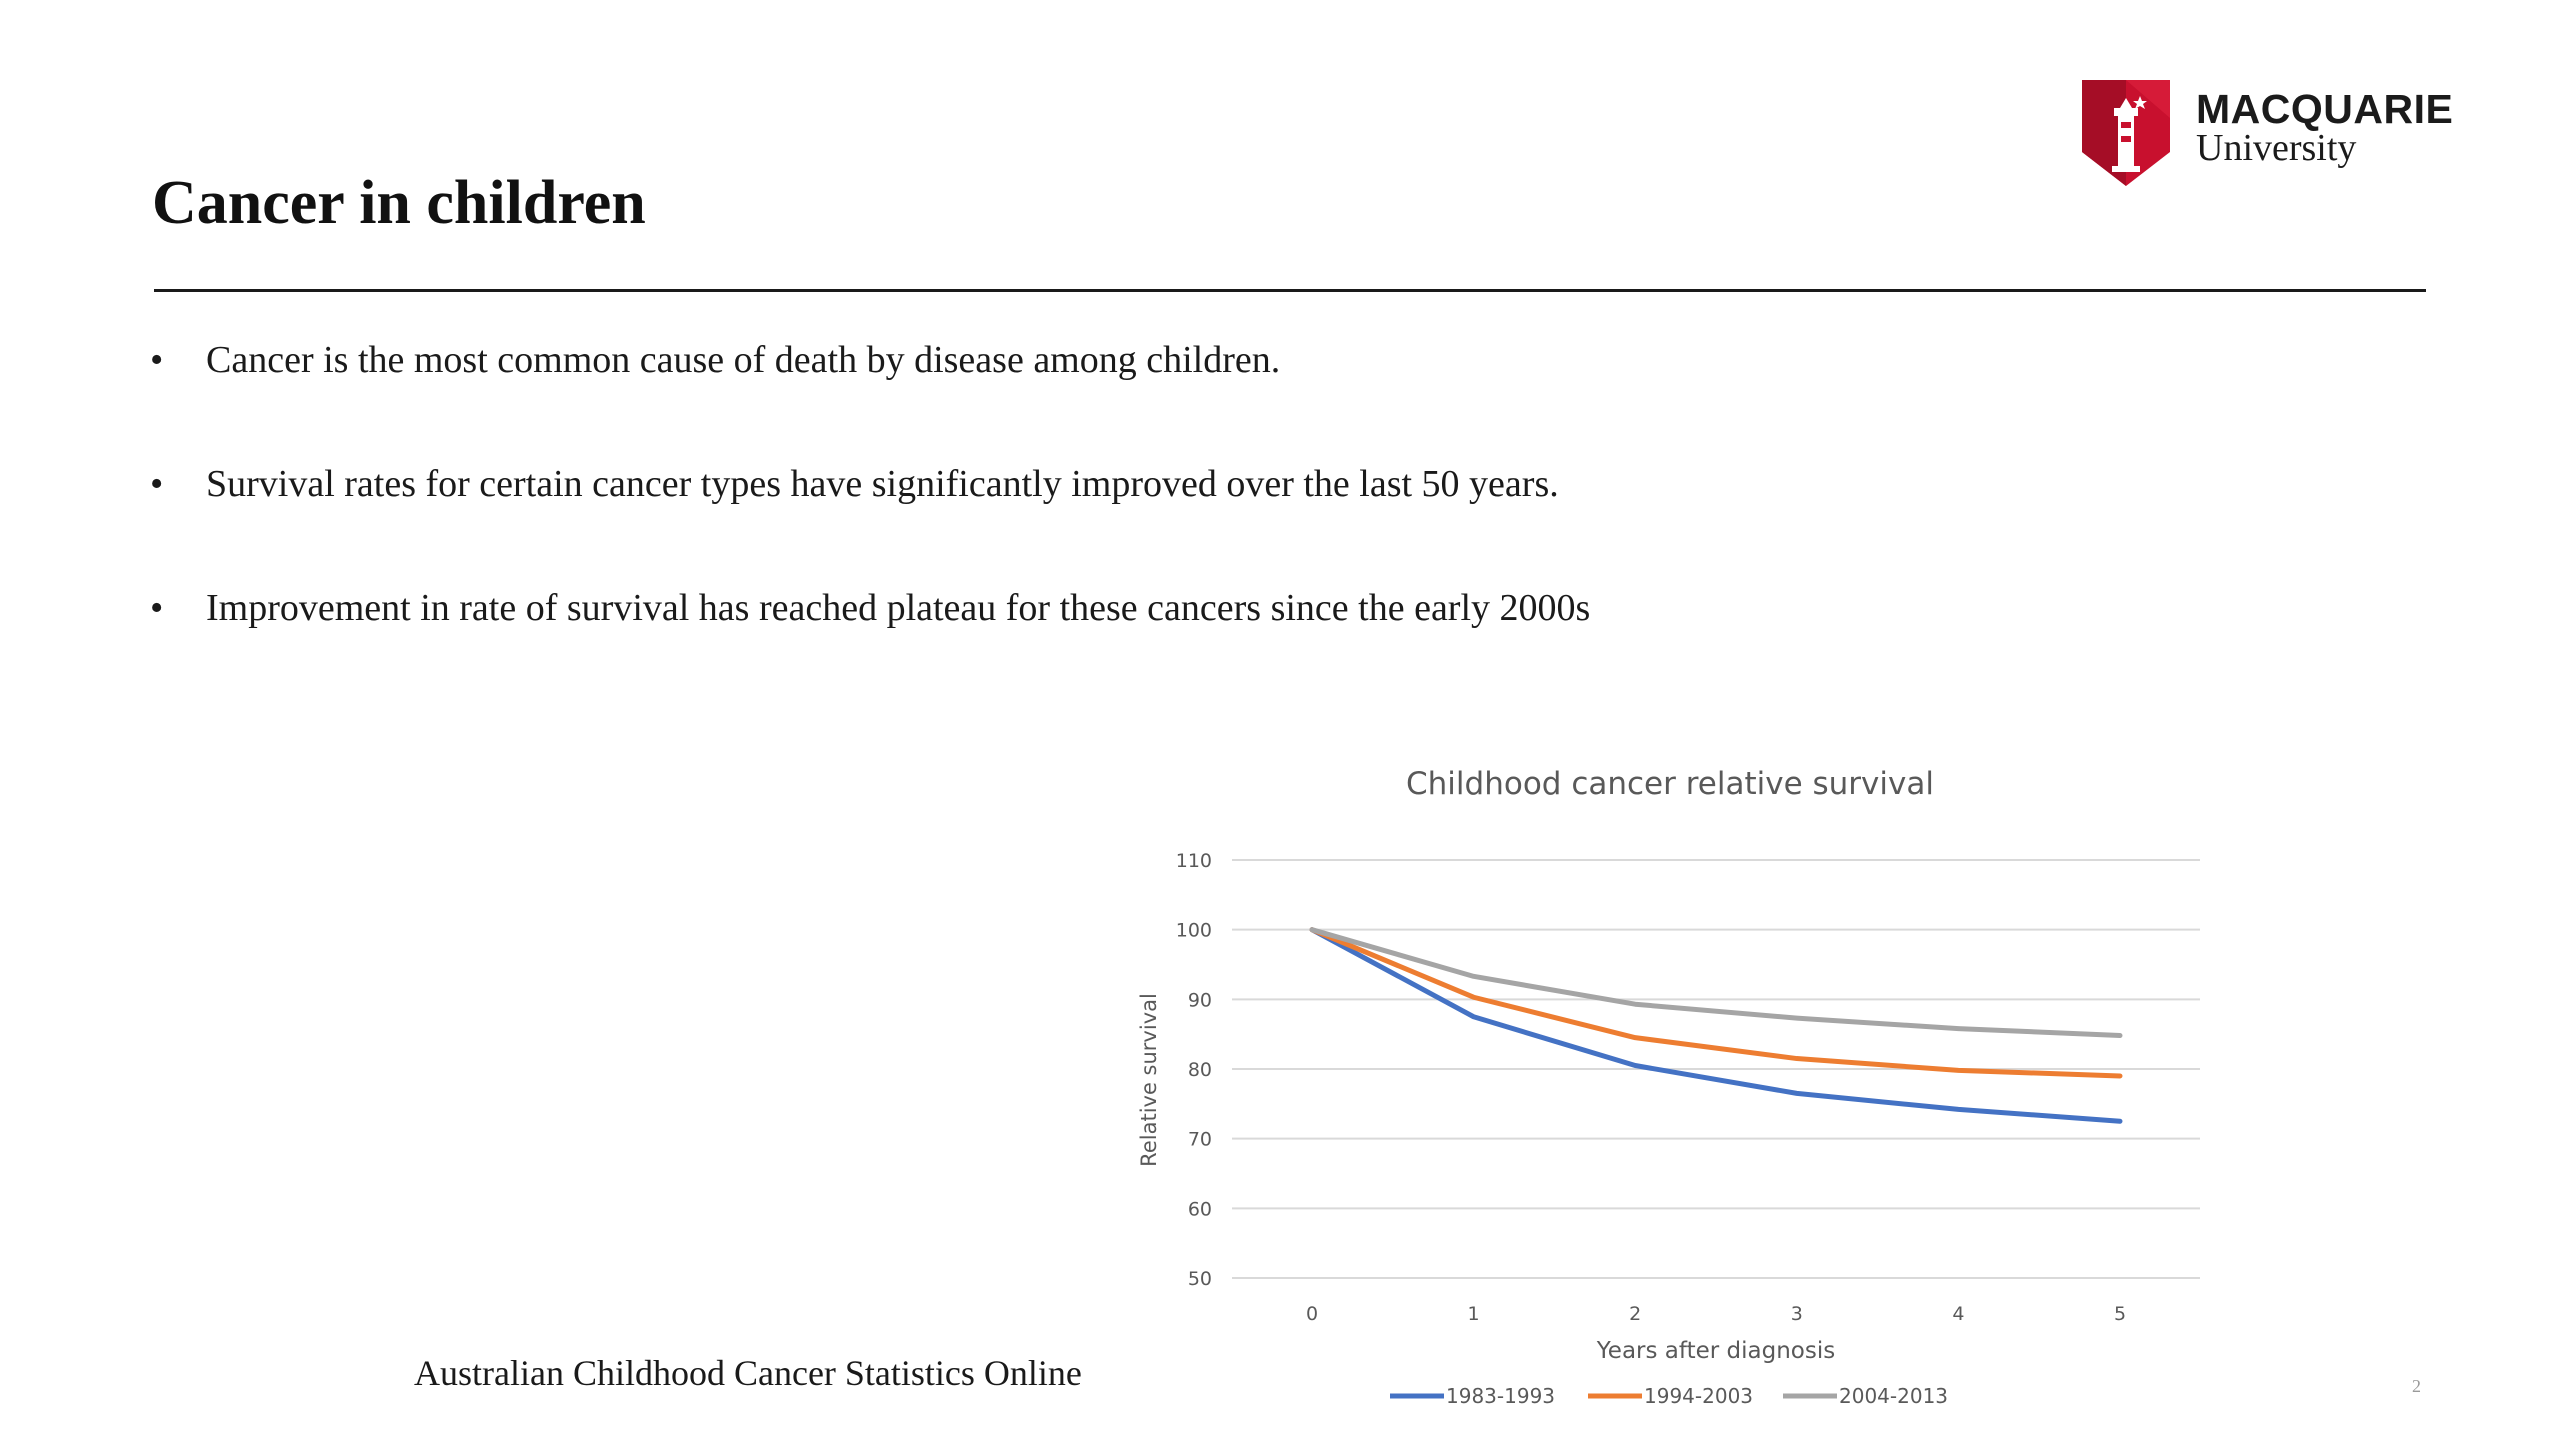 The image size is (2560, 1440). Describe the element at coordinates (399, 203) in the screenshot. I see `slide-title: Cancer in children` at that location.